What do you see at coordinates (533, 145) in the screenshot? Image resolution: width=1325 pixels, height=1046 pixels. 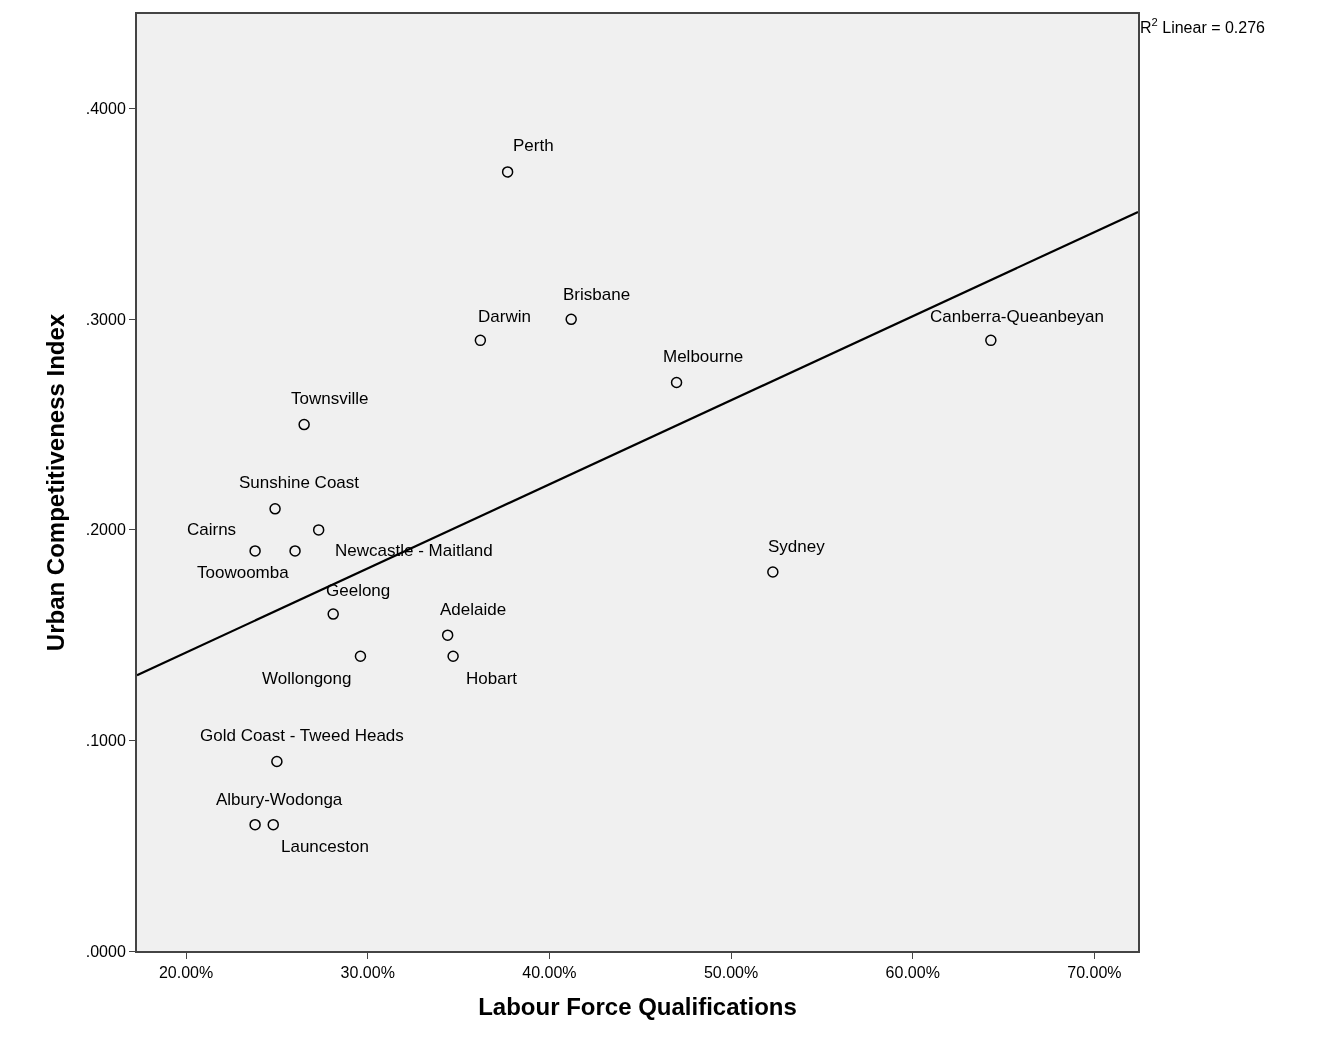 I see `annotation: Perth` at bounding box center [533, 145].